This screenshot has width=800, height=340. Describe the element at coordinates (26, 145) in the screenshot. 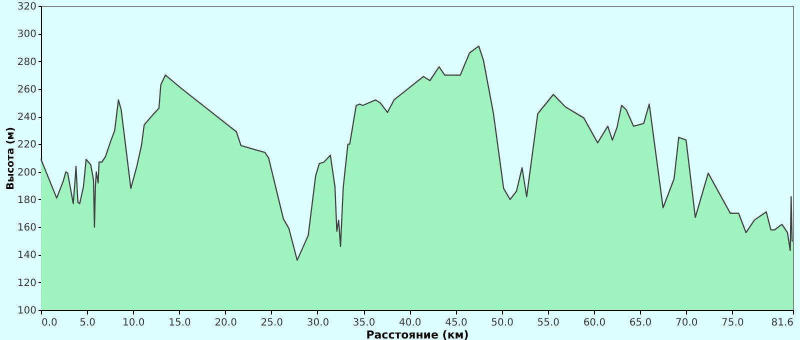

I see `y-tick-label: 220` at that location.